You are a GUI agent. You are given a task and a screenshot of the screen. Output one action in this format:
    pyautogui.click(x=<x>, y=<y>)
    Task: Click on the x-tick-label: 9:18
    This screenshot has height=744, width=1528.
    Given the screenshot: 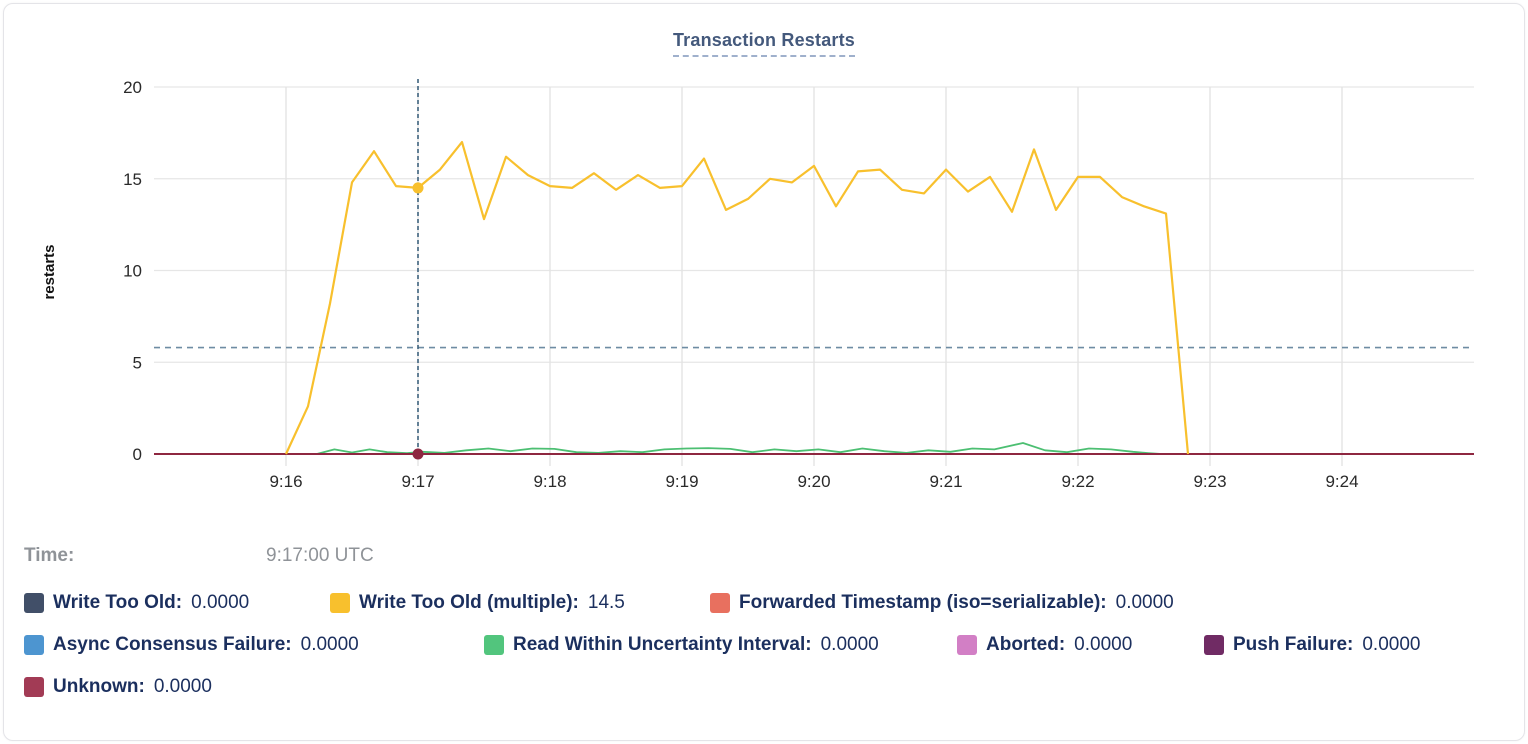 What is the action you would take?
    pyautogui.click(x=549, y=481)
    